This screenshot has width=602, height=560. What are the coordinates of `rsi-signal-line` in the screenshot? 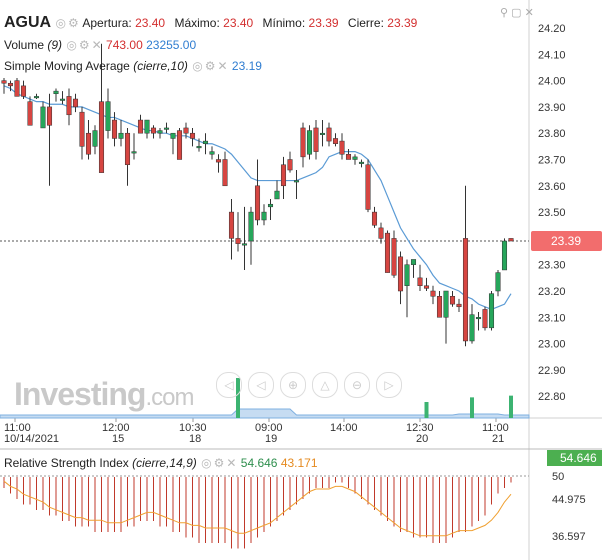 It's located at (257, 508).